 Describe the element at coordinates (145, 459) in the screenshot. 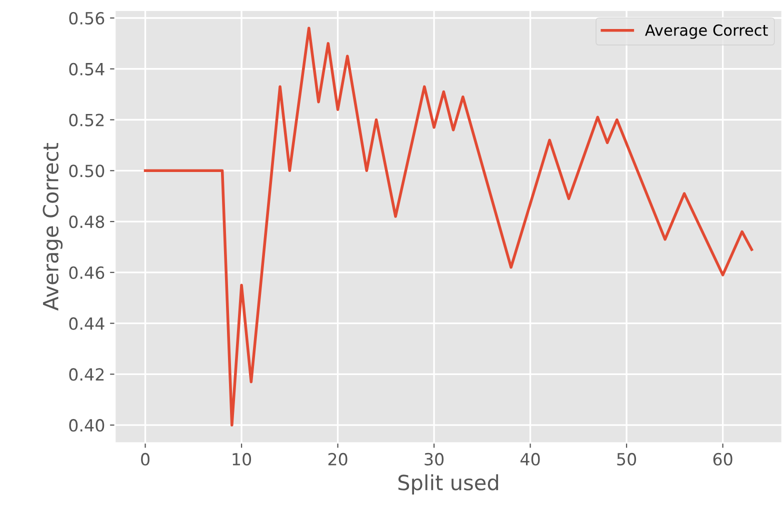

I see `x-tick-label: 0` at that location.